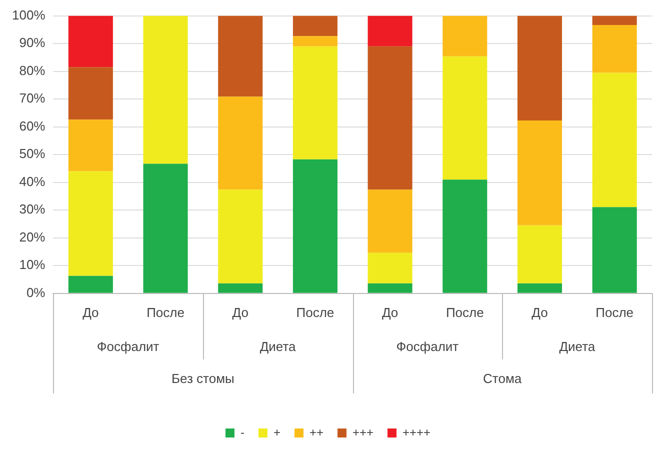  I want to click on y-tick-label: 20%, so click(32, 236).